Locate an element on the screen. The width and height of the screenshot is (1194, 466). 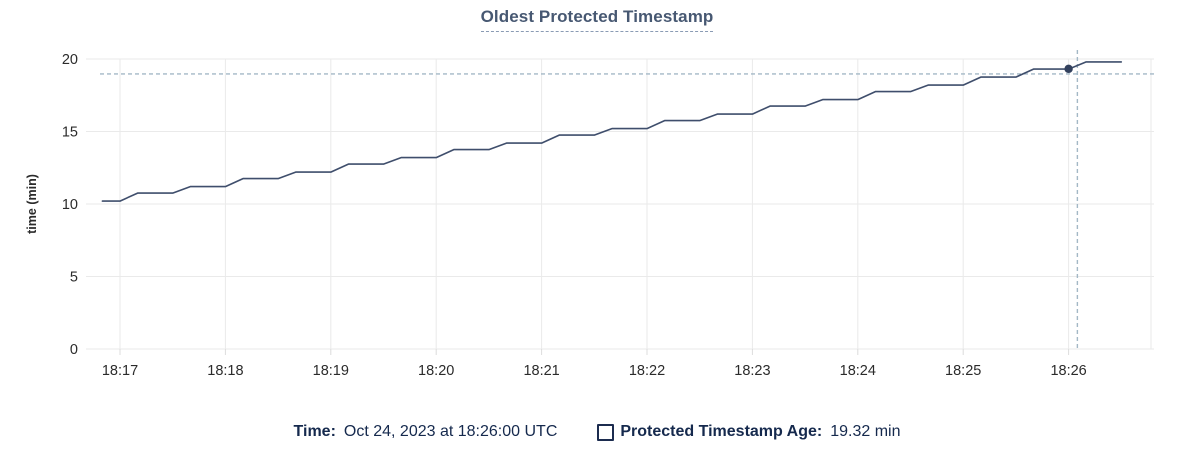
x-tick-label: 18:21 is located at coordinates (541, 371).